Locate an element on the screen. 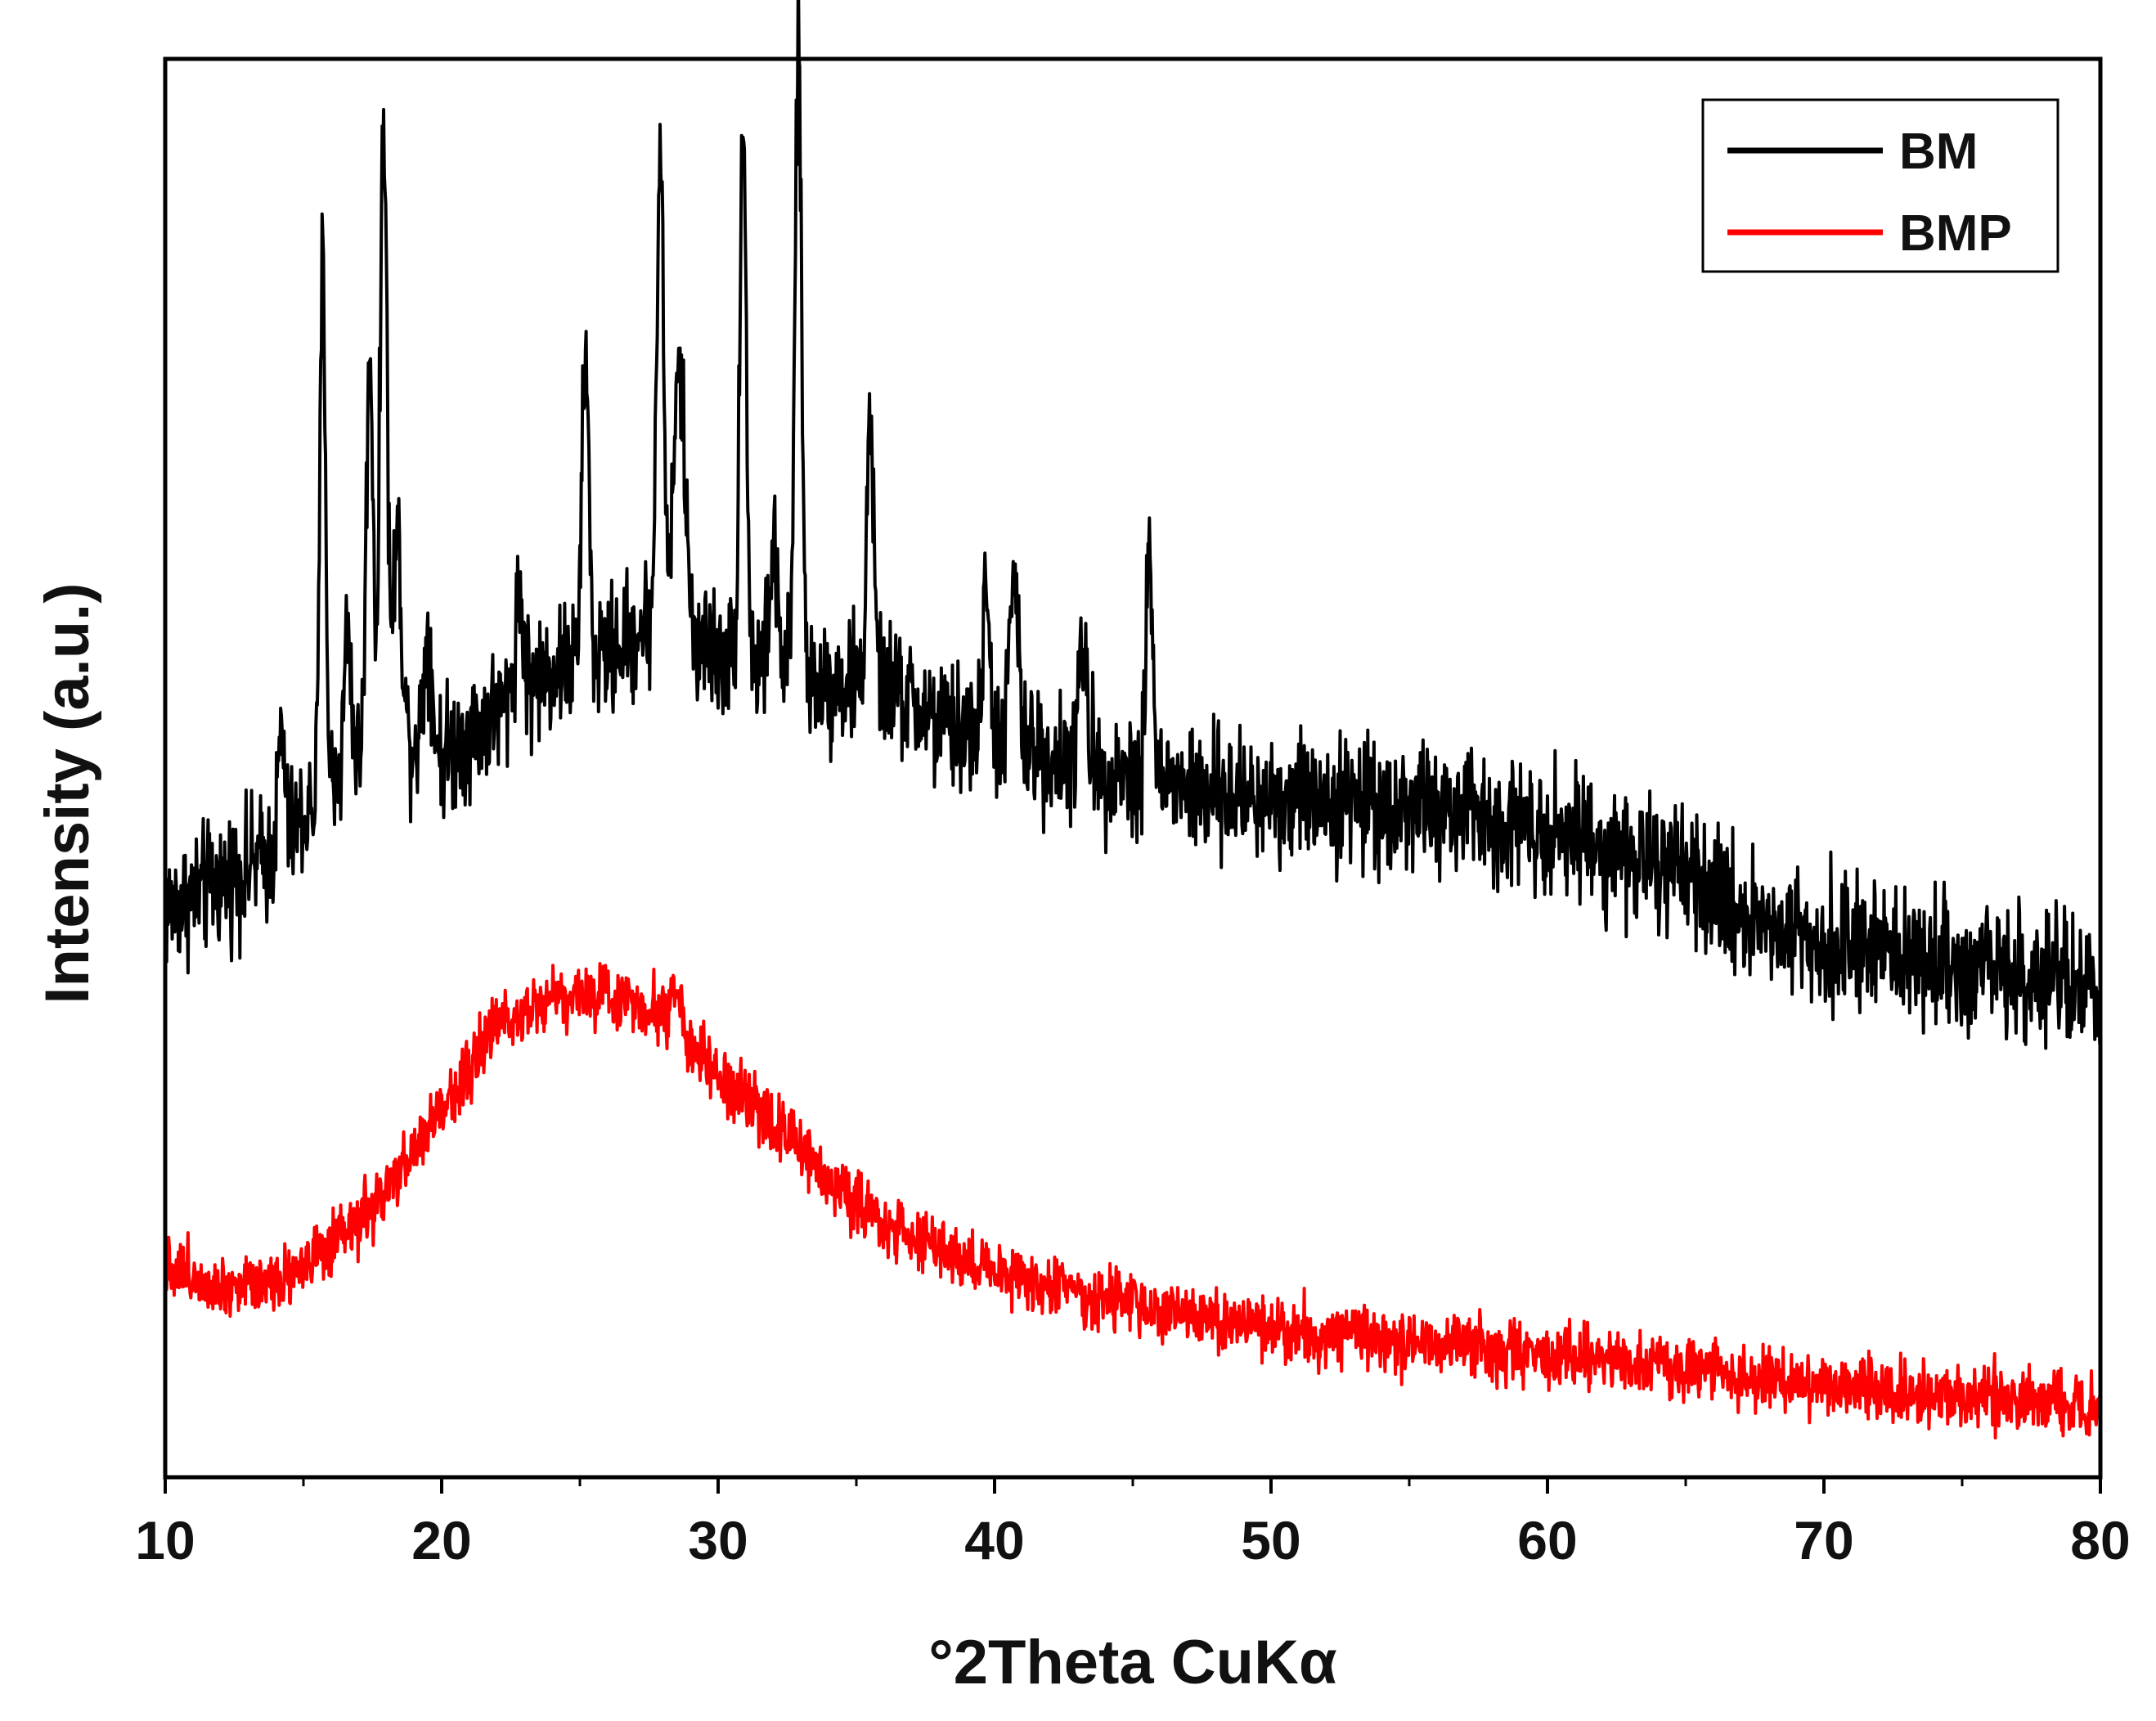 The height and width of the screenshot is (1721, 2156). x-tick-label: 60 is located at coordinates (1547, 1540).